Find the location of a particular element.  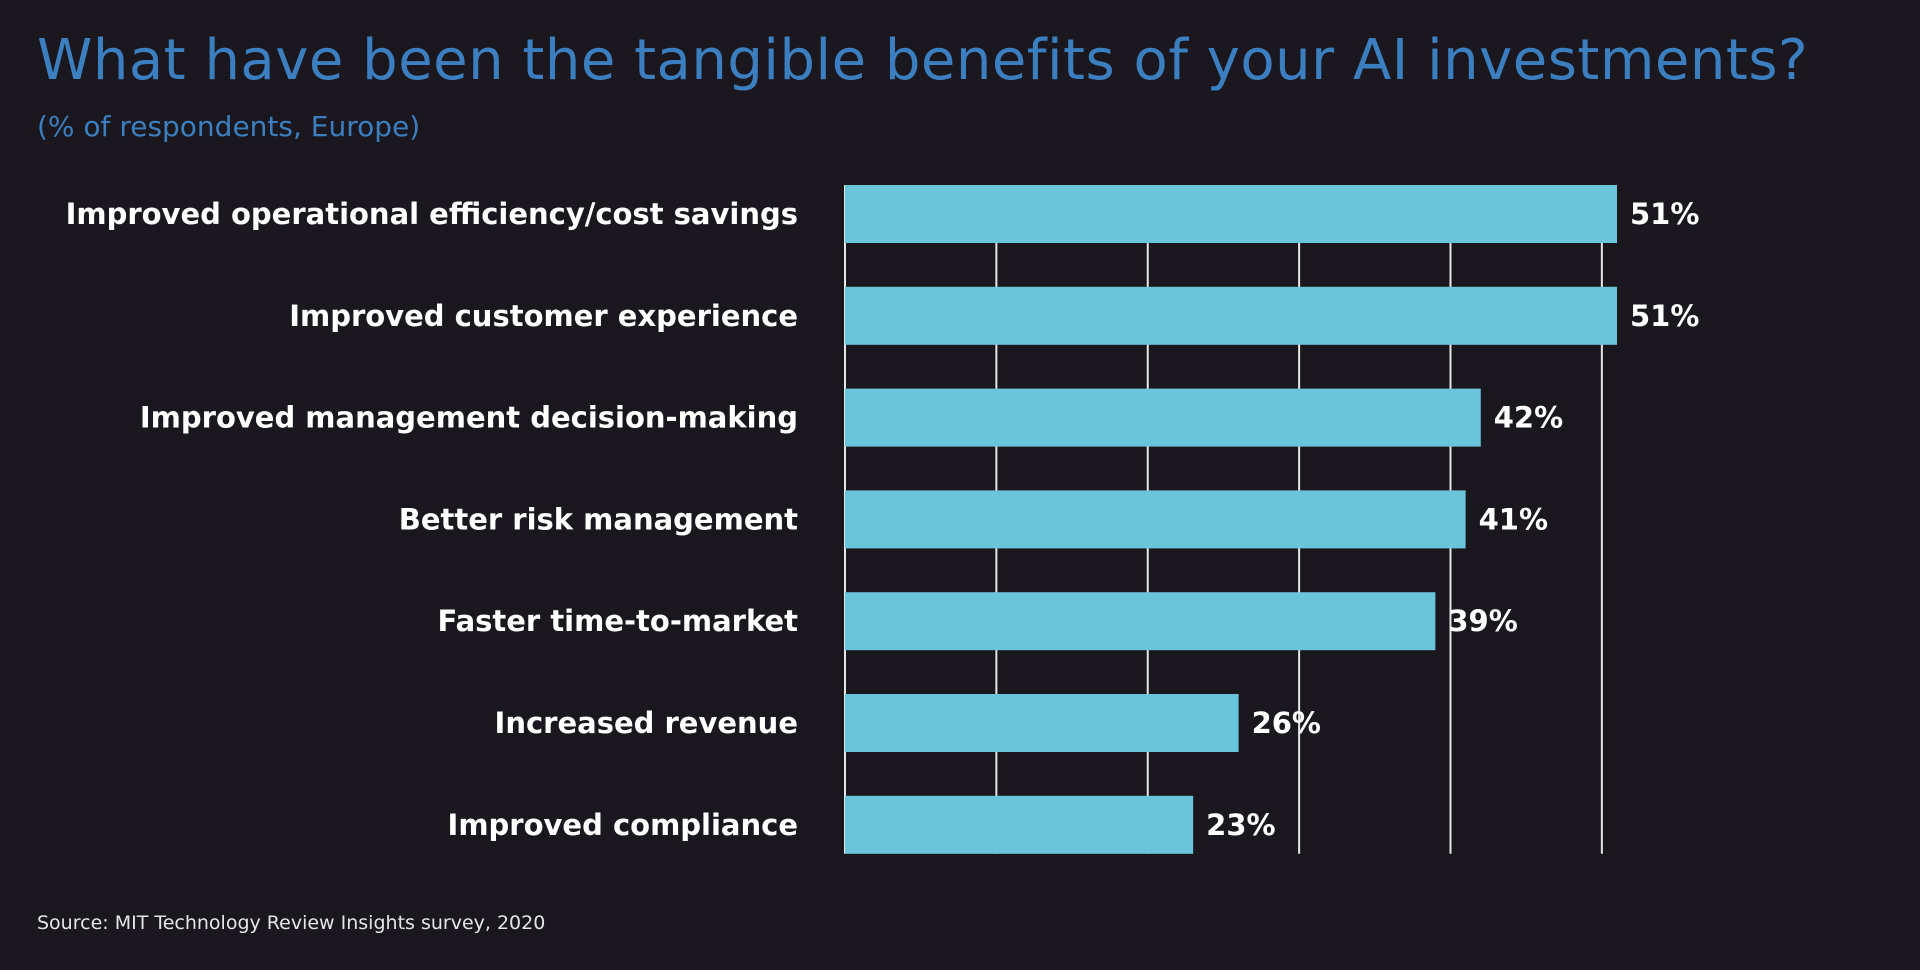

value-label: 39% is located at coordinates (1482, 621).